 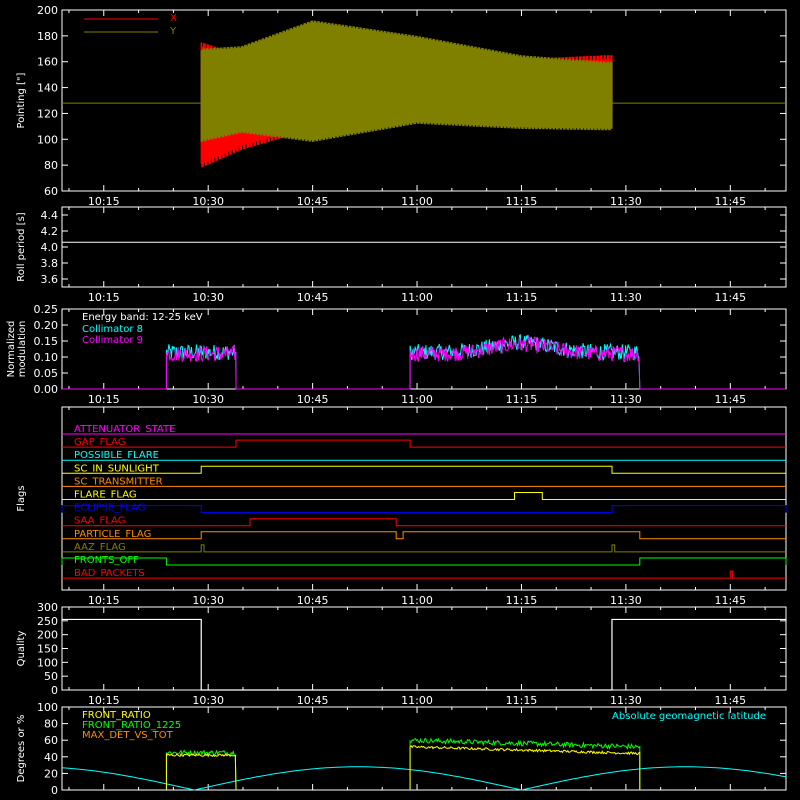 What do you see at coordinates (47, 113) in the screenshot?
I see `y-tick-label: 120` at bounding box center [47, 113].